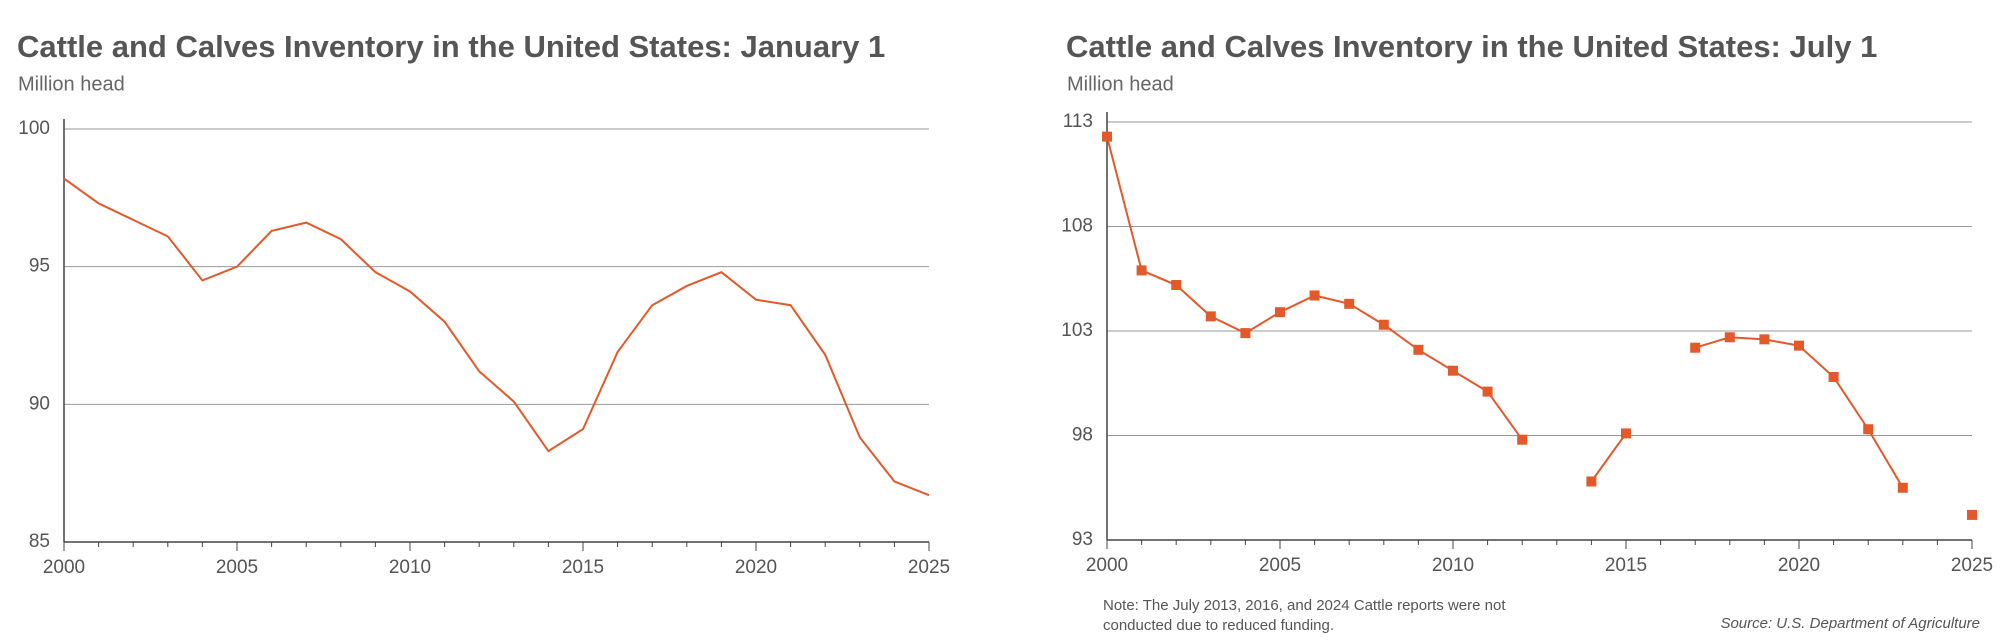 The width and height of the screenshot is (2000, 641). I want to click on y-tick-label: 103, so click(1077, 330).